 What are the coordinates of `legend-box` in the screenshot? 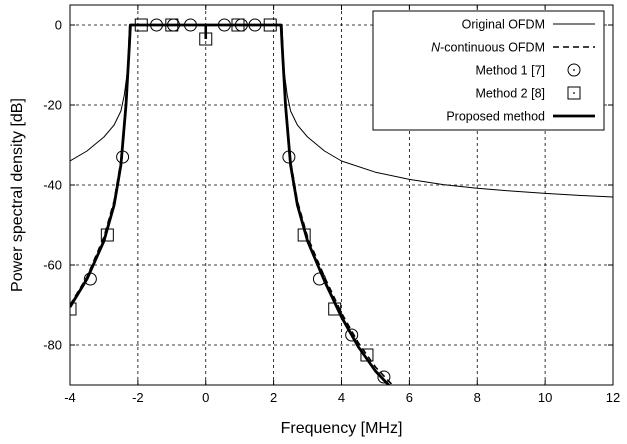 It's located at (488, 70).